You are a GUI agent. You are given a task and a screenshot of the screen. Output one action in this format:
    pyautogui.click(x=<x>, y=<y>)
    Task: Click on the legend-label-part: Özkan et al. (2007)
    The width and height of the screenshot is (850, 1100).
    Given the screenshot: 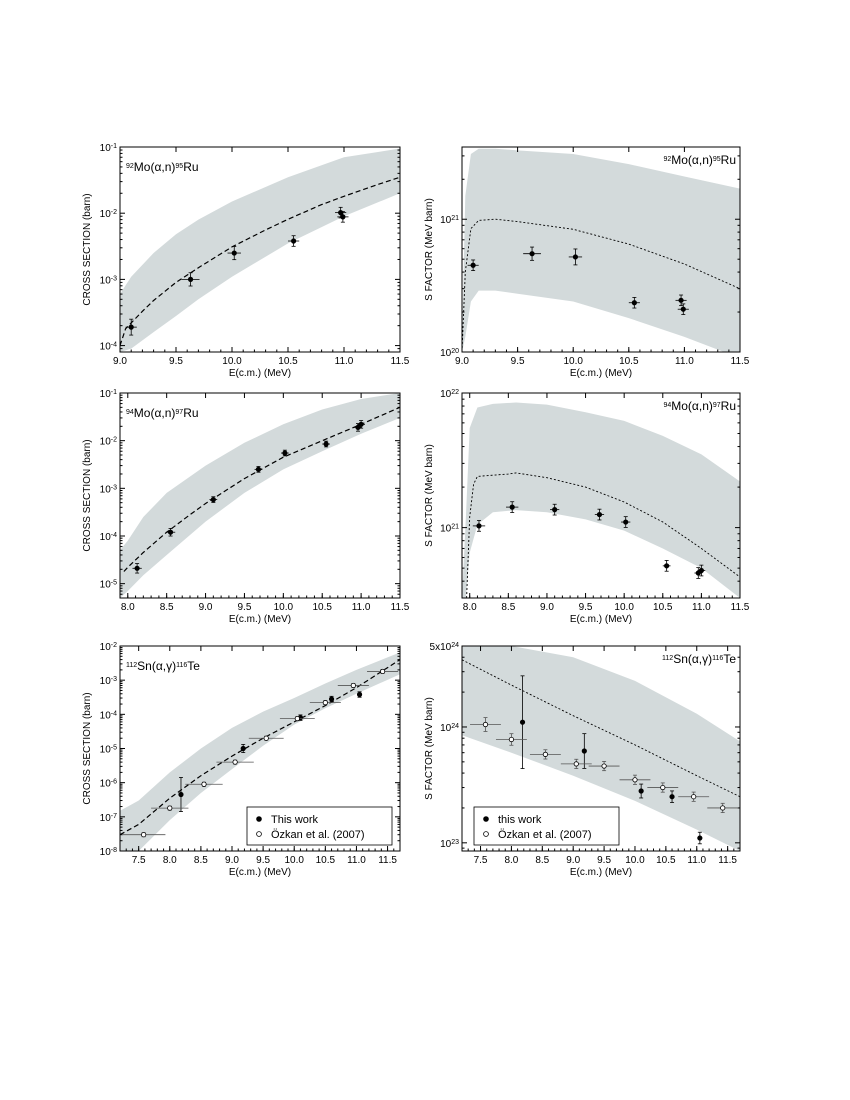 What is the action you would take?
    pyautogui.click(x=545, y=835)
    